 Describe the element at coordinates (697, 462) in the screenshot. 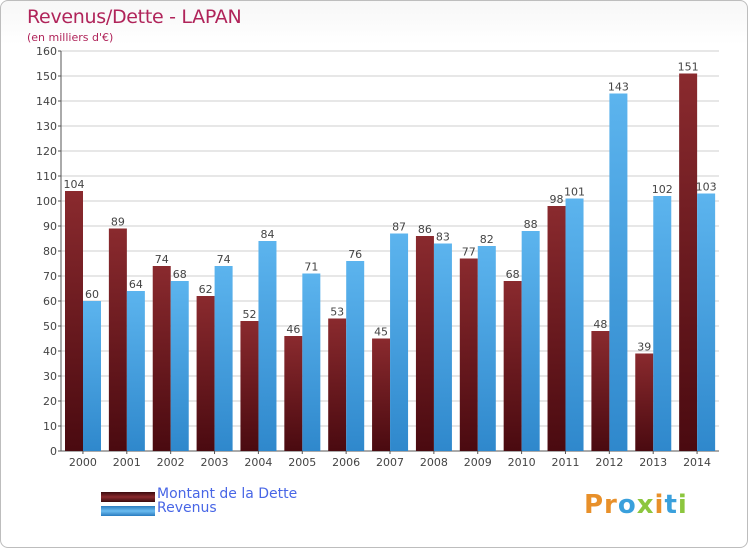

I see `x-tick-label: 2014` at that location.